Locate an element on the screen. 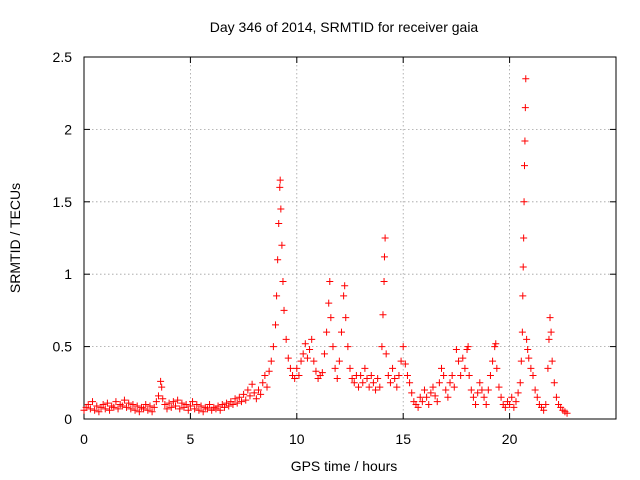 Image resolution: width=640 pixels, height=480 pixels. x-tick-label: 10 is located at coordinates (297, 439).